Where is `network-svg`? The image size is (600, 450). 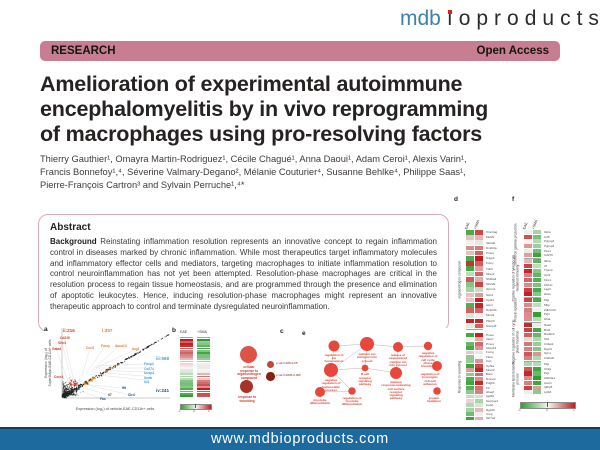 network-svg is located at coordinates (378, 367).